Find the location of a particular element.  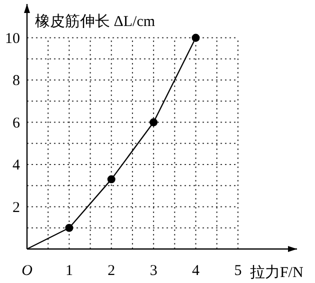

x-tick-label: 1 is located at coordinates (69, 271).